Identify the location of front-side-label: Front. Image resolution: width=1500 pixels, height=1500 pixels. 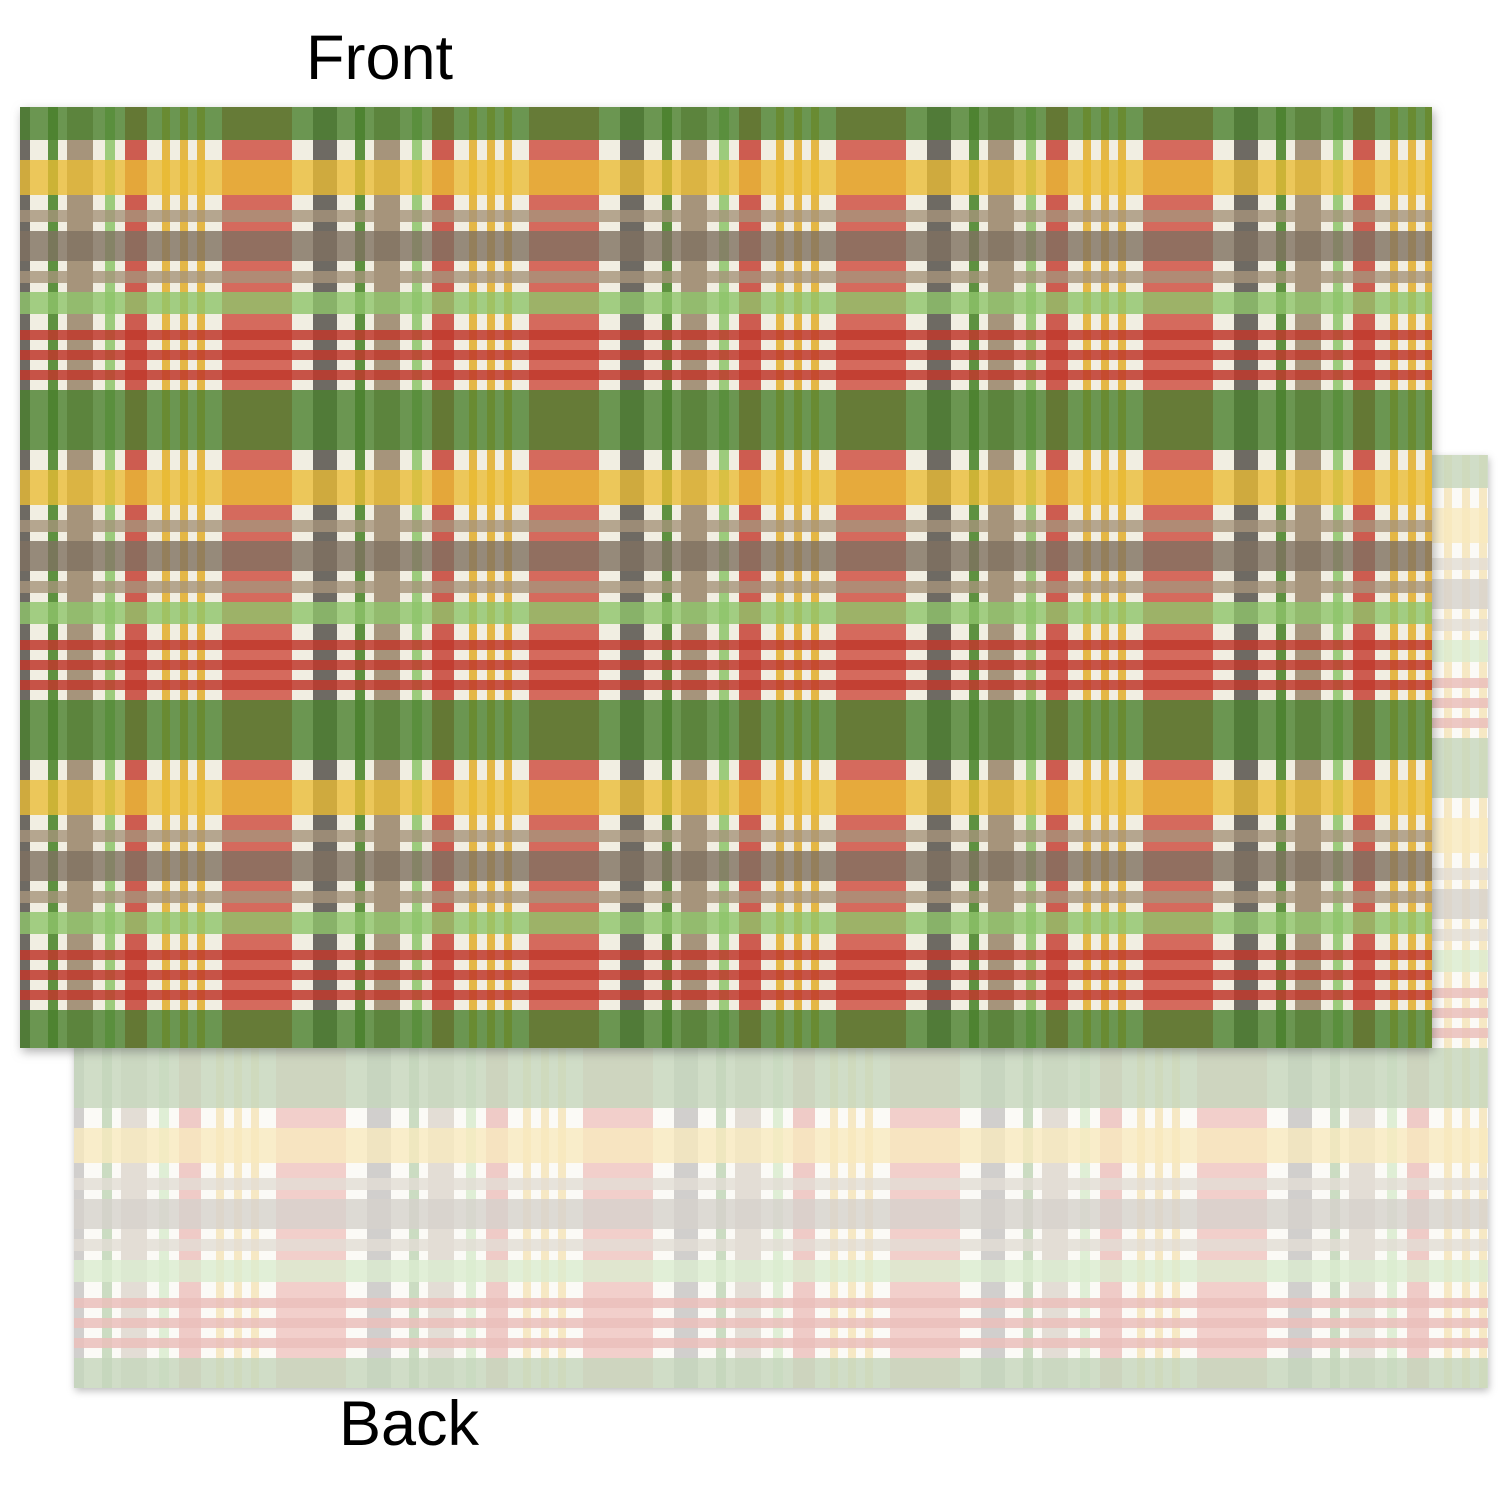
(380, 58).